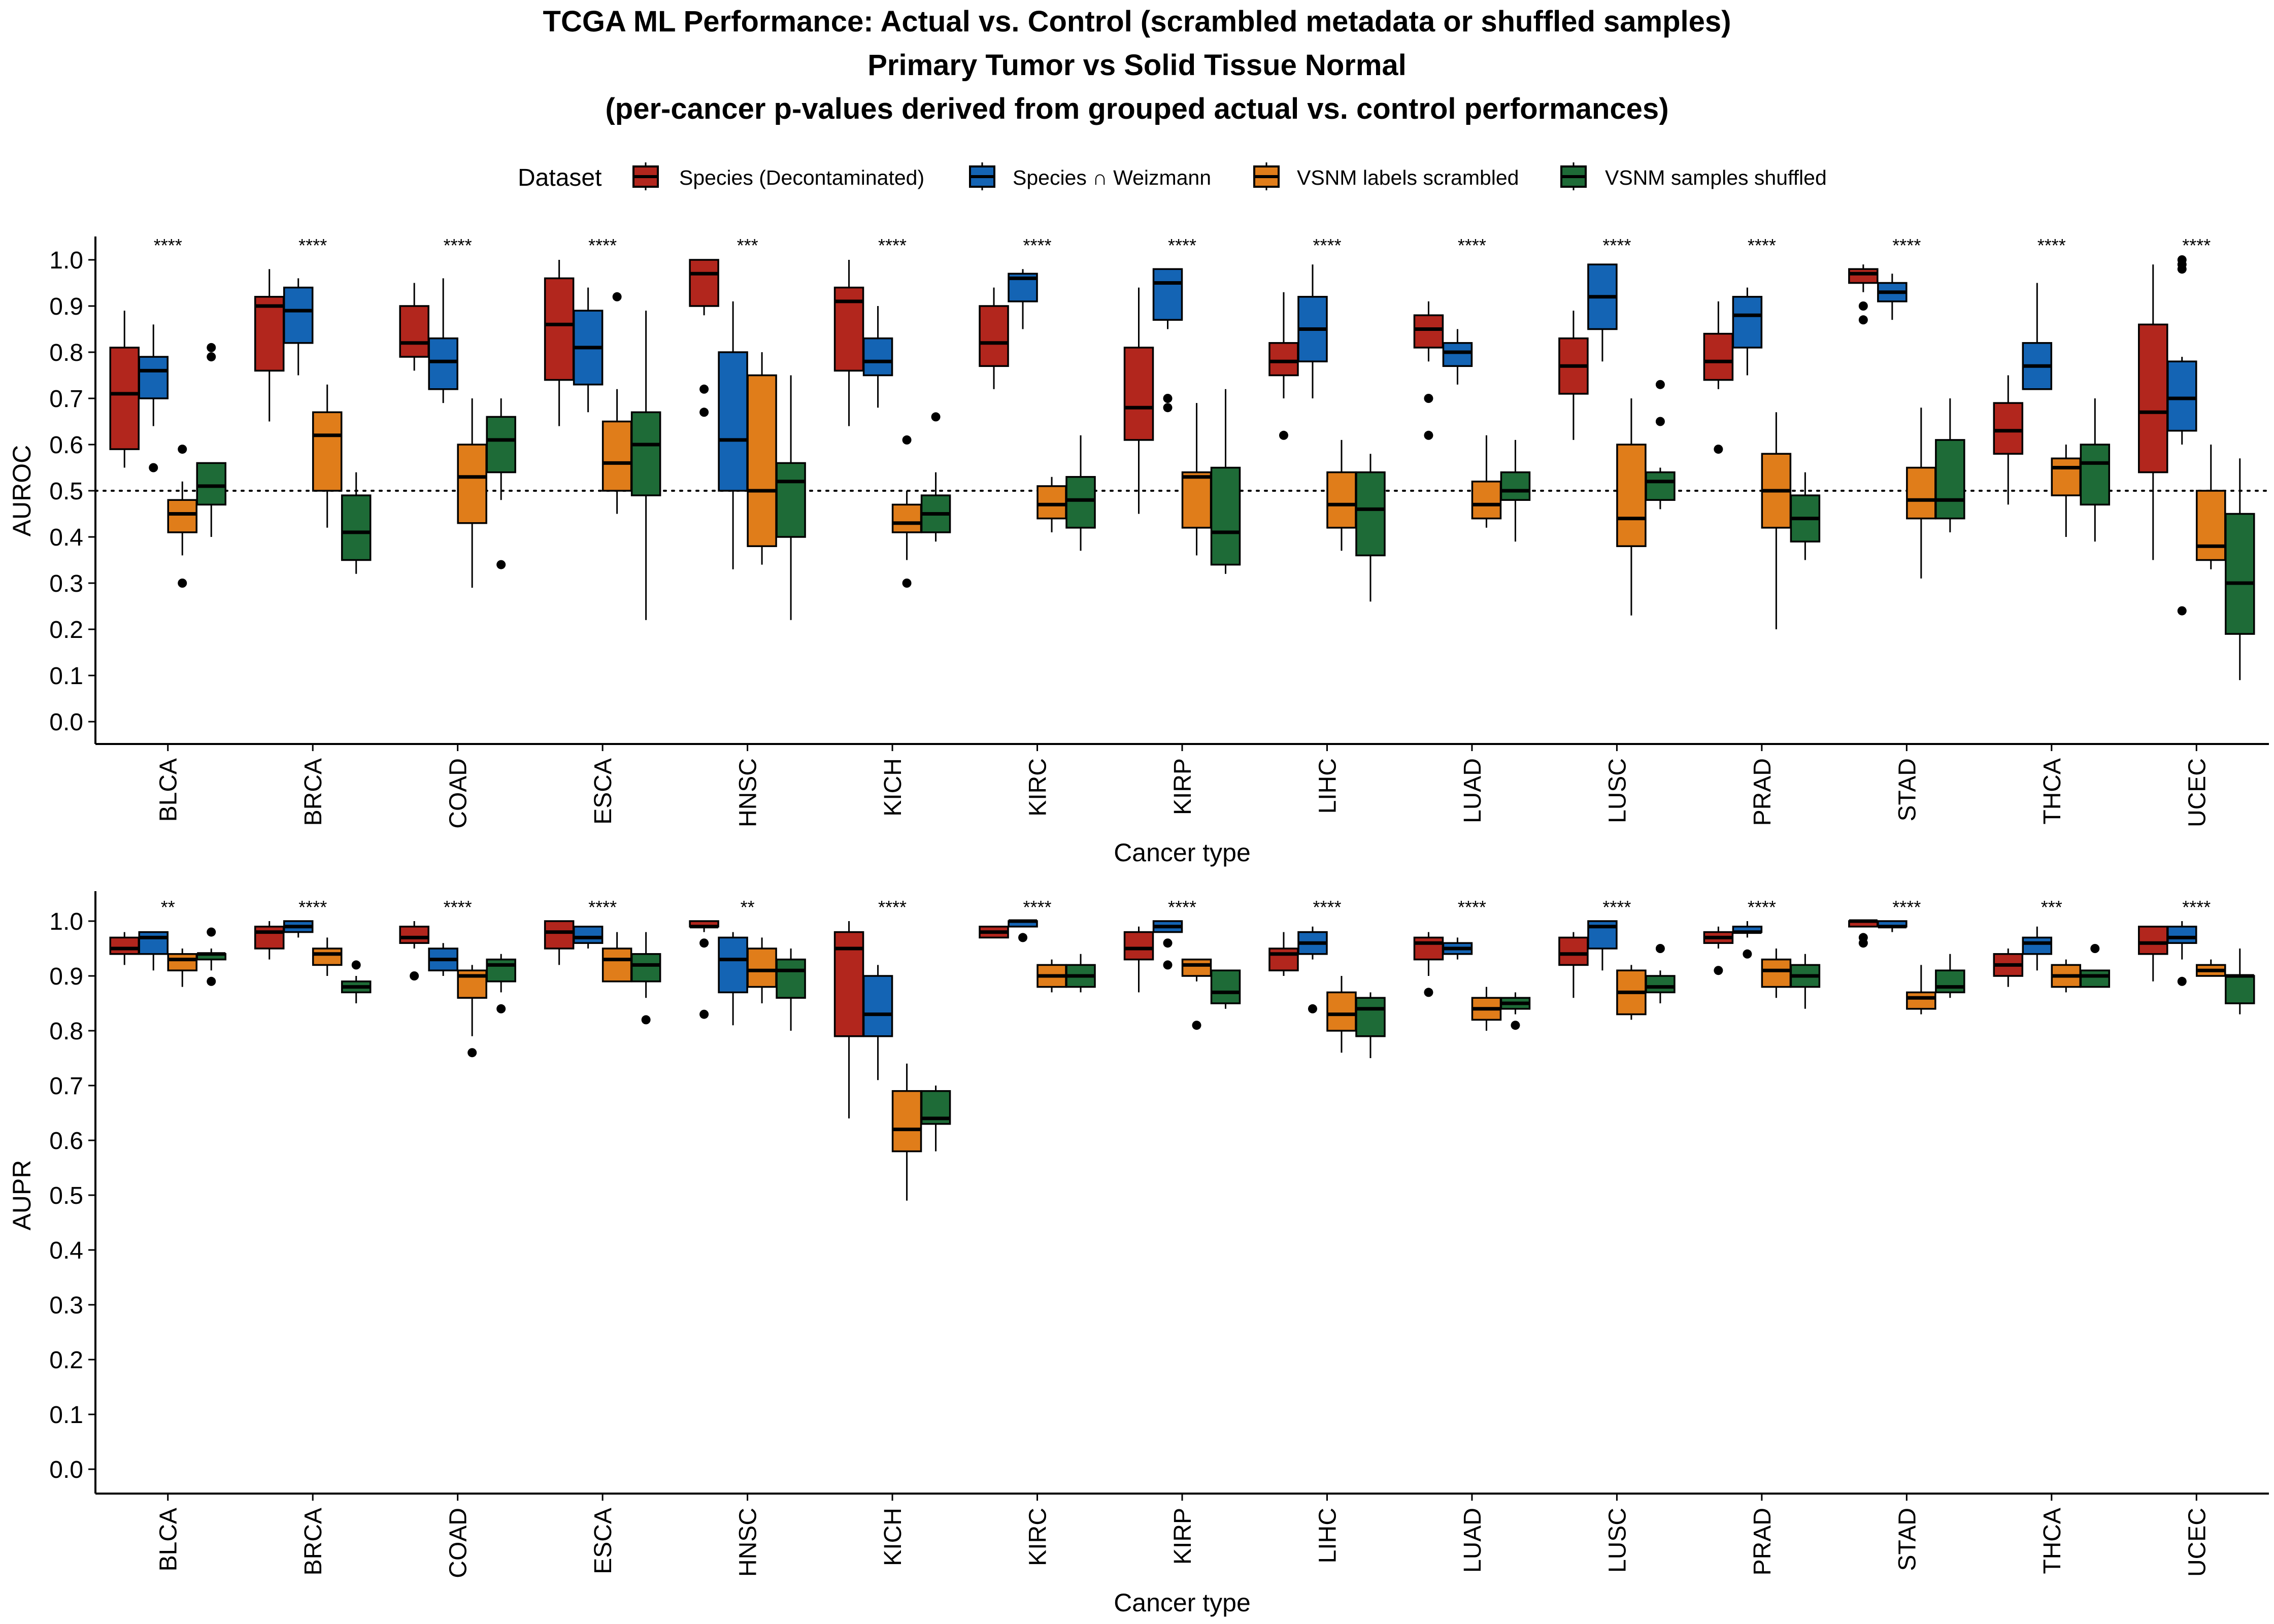 The height and width of the screenshot is (1624, 2274). What do you see at coordinates (458, 245) in the screenshot?
I see `significance-label-coad: ****` at bounding box center [458, 245].